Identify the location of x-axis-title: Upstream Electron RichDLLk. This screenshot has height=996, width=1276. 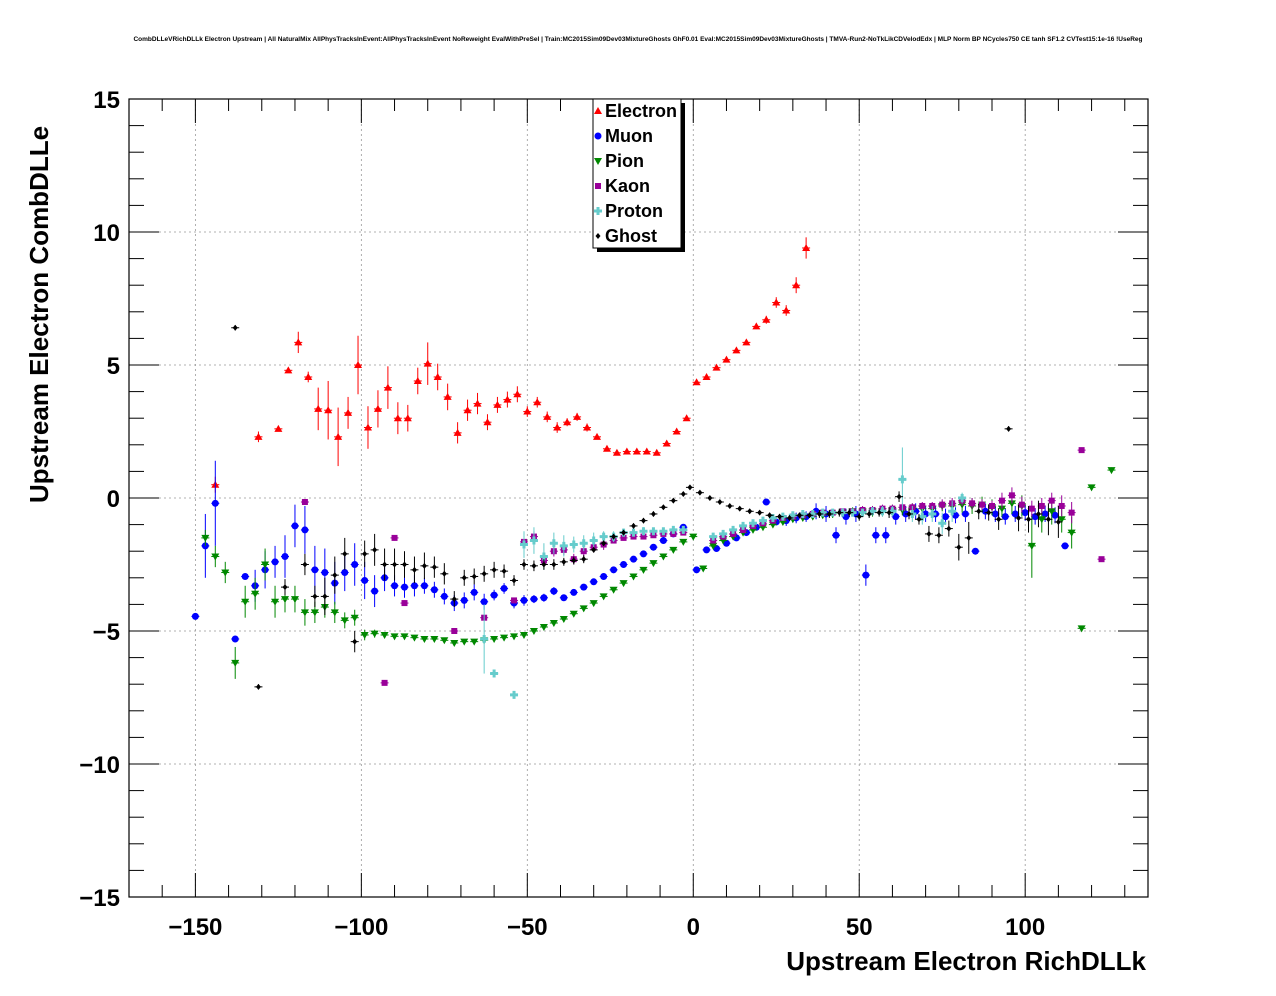
(966, 961).